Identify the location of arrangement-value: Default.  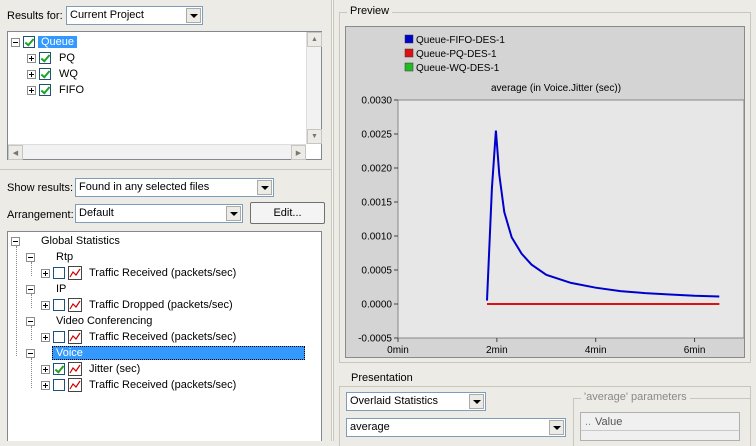
(96, 213).